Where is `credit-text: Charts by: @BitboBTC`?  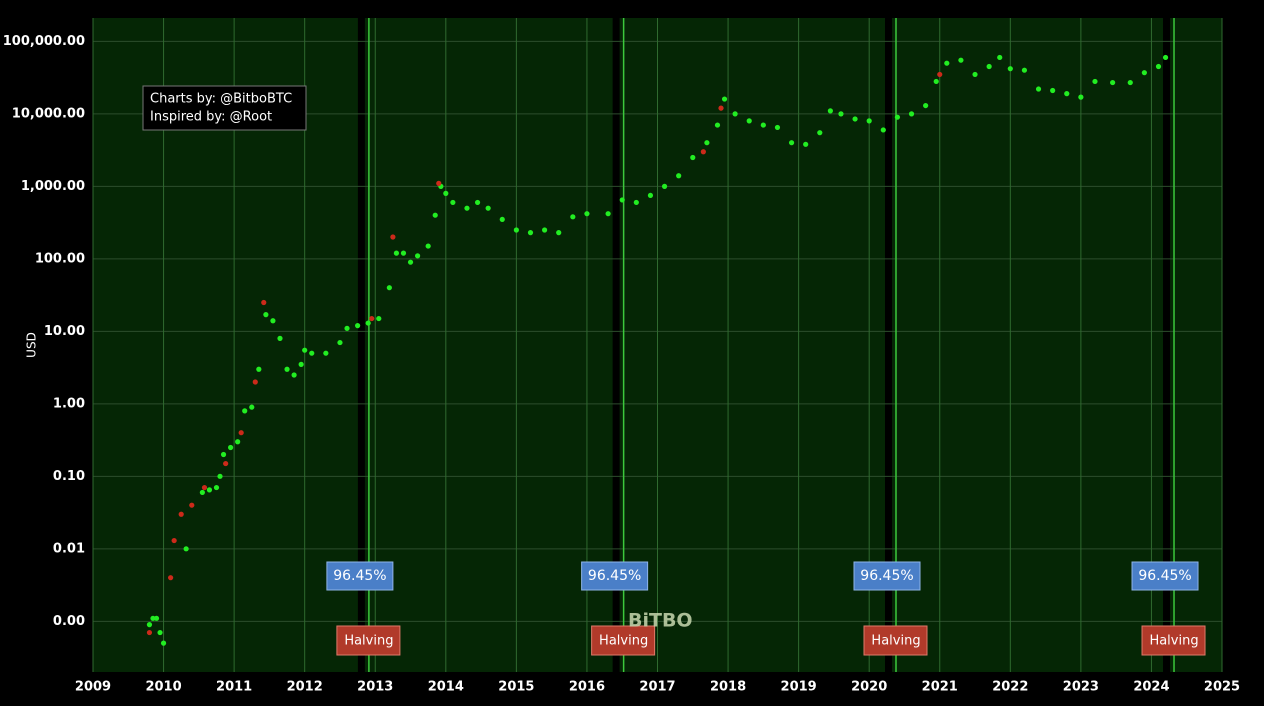
credit-text: Charts by: @BitboBTC is located at coordinates (221, 99).